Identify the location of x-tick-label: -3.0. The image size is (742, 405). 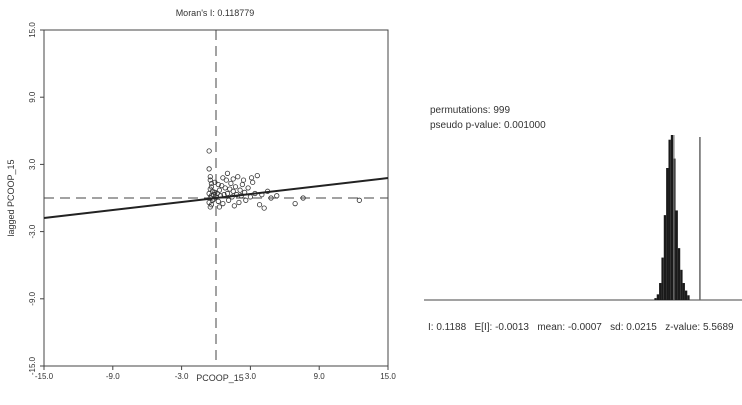
(182, 376).